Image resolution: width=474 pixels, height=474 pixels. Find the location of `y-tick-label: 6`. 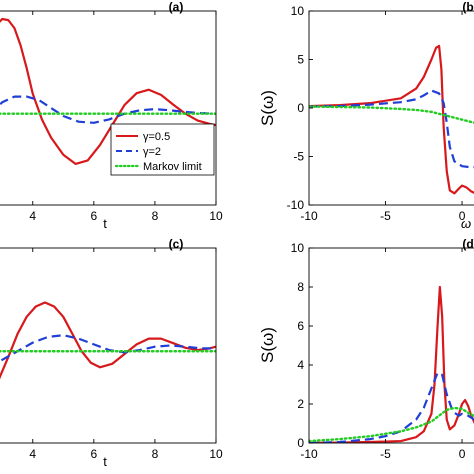

y-tick-label: 6 is located at coordinates (300, 326).